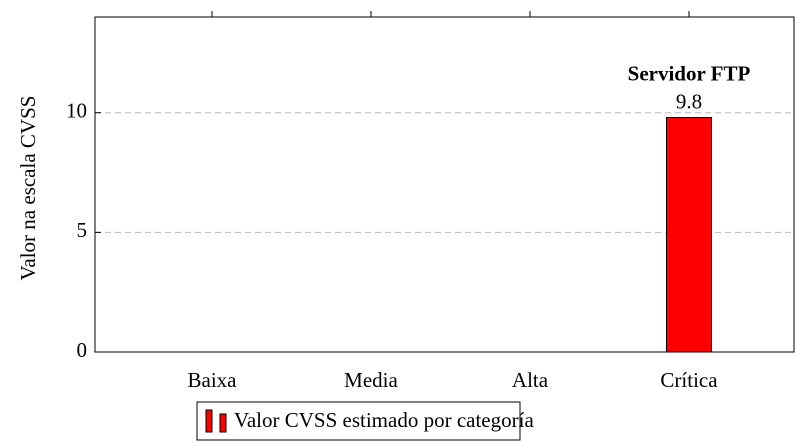  Describe the element at coordinates (689, 235) in the screenshot. I see `bar` at that location.